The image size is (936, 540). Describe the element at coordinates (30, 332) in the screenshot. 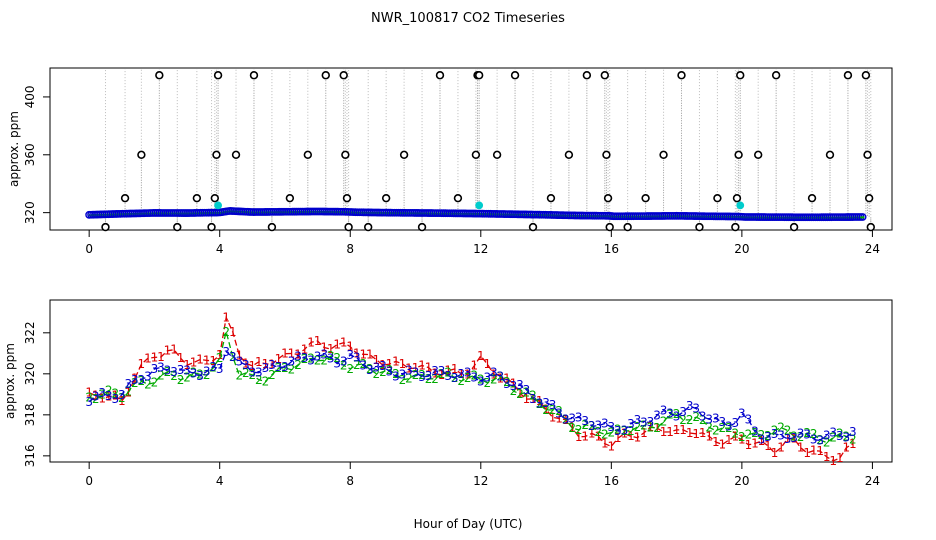

I see `y-tick-label: 322` at that location.